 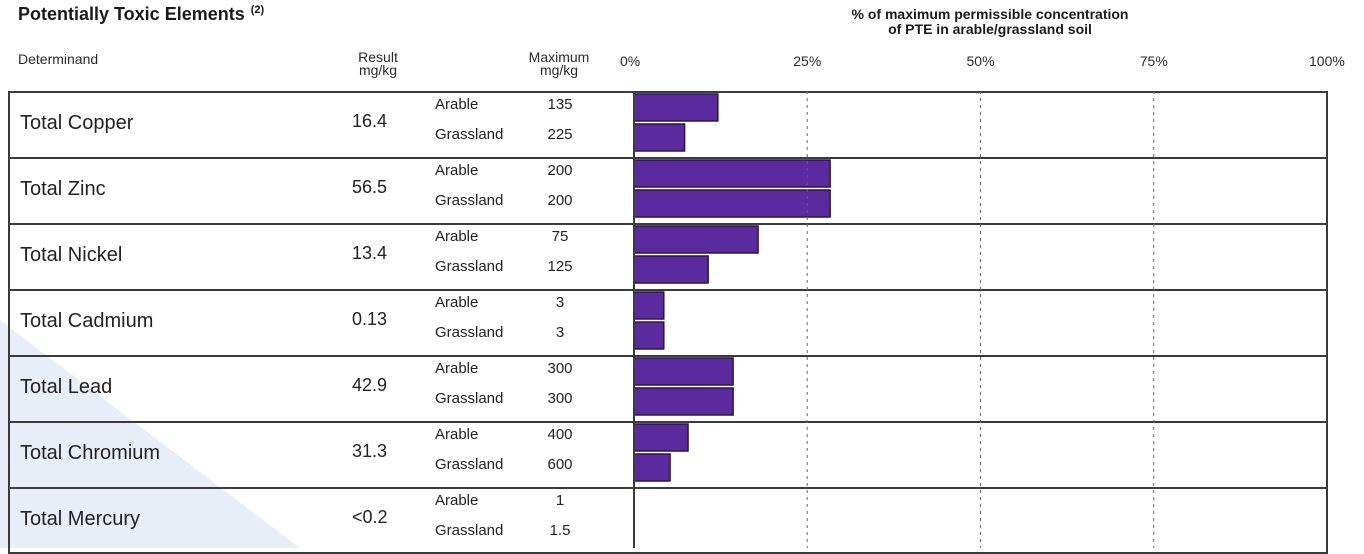 What do you see at coordinates (560, 530) in the screenshot?
I see `maximum-value: 1.5` at bounding box center [560, 530].